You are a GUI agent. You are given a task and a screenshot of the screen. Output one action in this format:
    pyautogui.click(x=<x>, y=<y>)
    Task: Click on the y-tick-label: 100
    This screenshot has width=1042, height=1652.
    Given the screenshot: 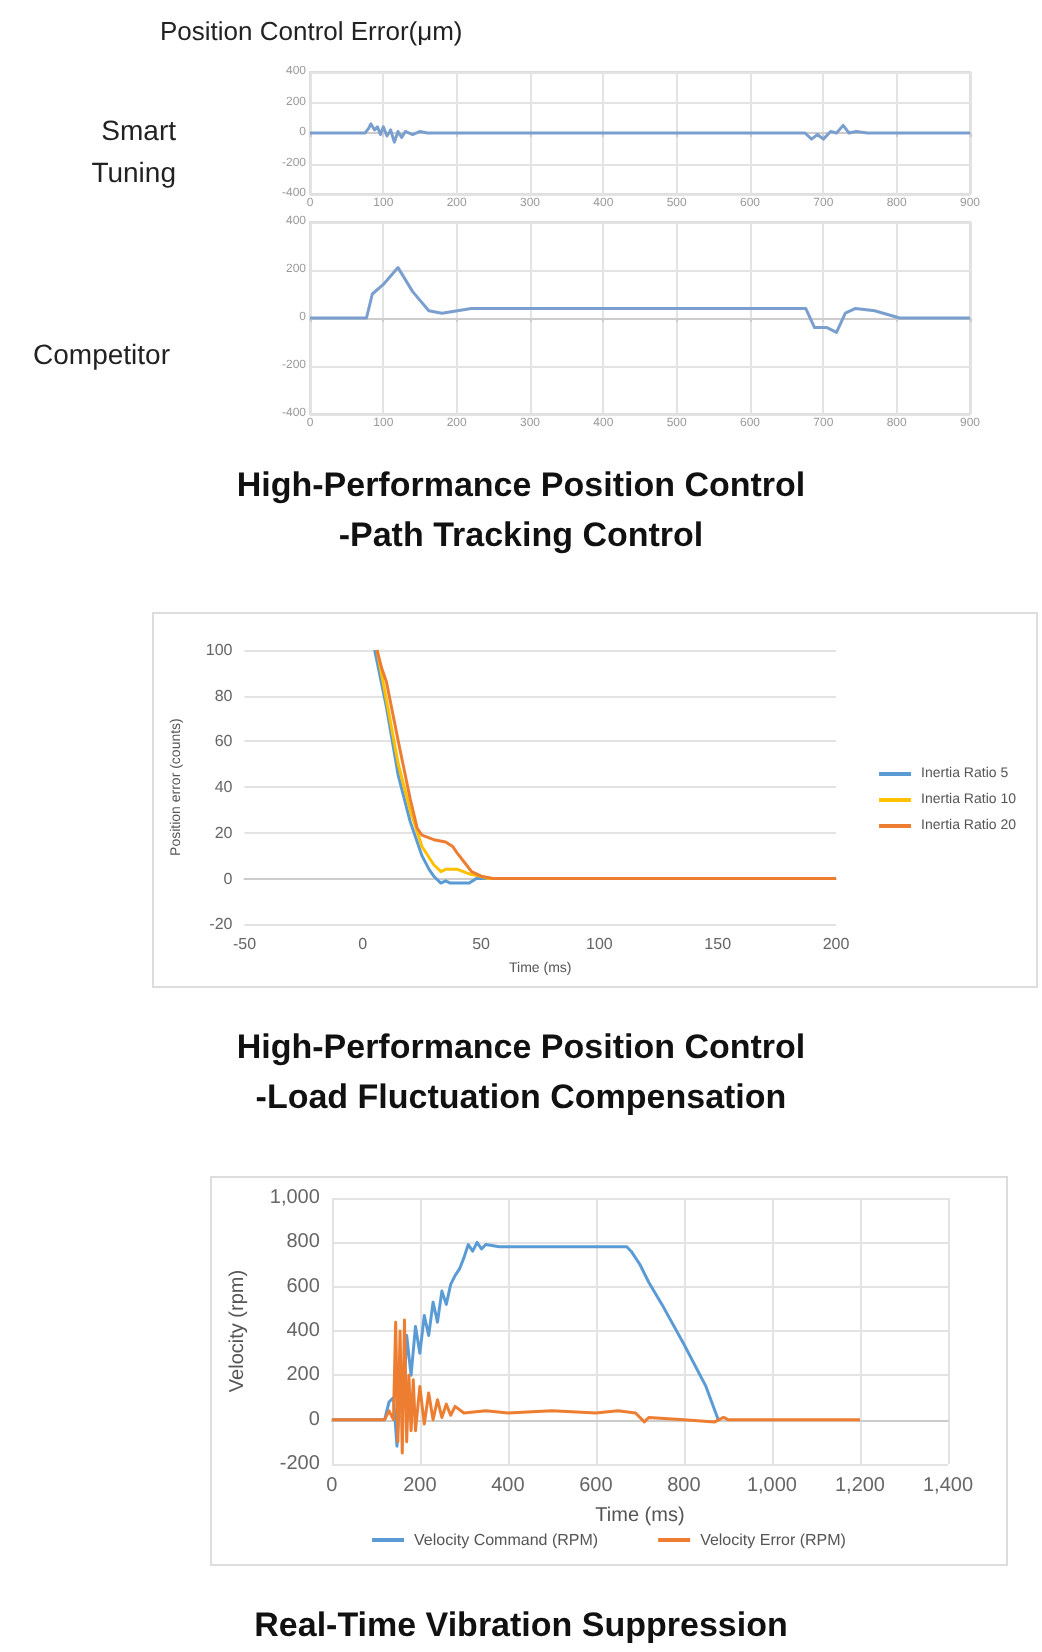 What is the action you would take?
    pyautogui.click(x=219, y=650)
    